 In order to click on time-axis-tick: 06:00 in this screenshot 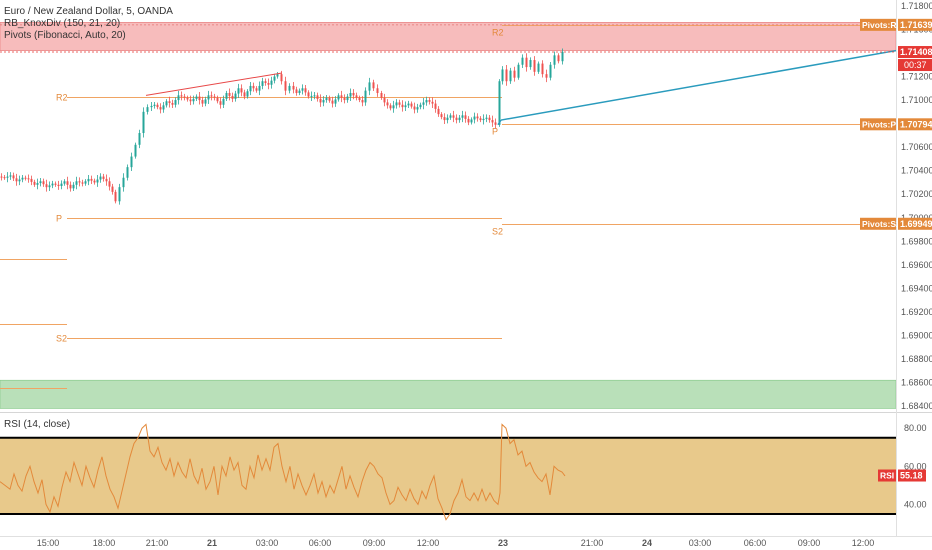, I will do `click(755, 543)`.